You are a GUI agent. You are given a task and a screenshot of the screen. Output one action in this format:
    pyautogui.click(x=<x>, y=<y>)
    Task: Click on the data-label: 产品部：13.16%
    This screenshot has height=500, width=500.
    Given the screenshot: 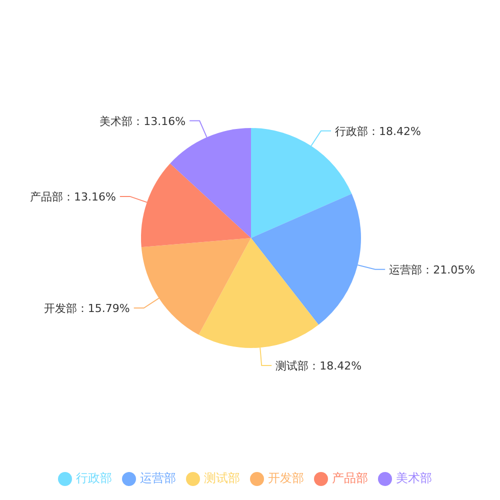 What is the action you would take?
    pyautogui.click(x=73, y=197)
    